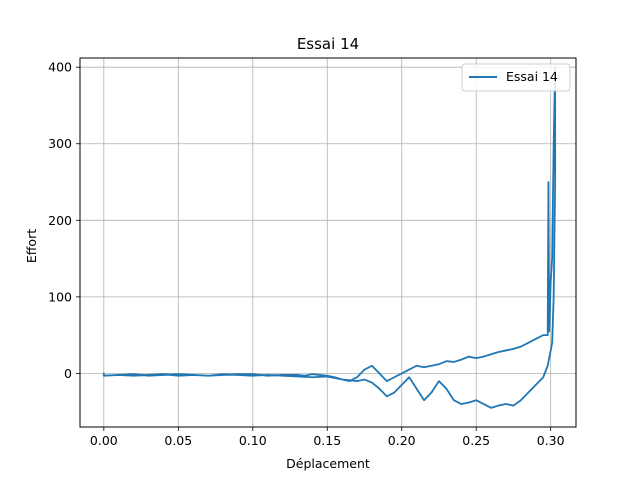 The width and height of the screenshot is (640, 480). I want to click on x-tick-label: 0.15, so click(327, 440).